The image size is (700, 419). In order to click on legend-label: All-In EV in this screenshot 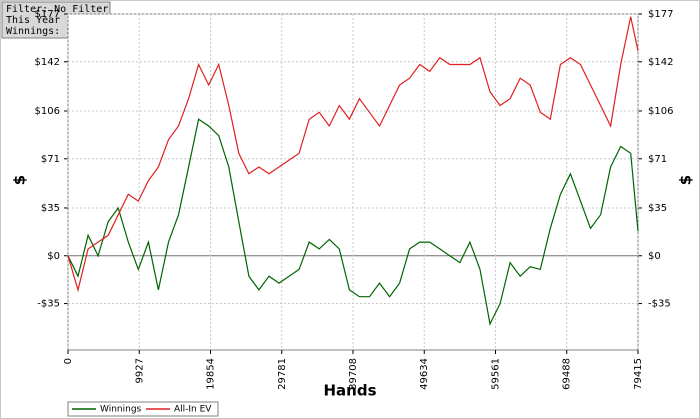, I will do `click(193, 410)`.